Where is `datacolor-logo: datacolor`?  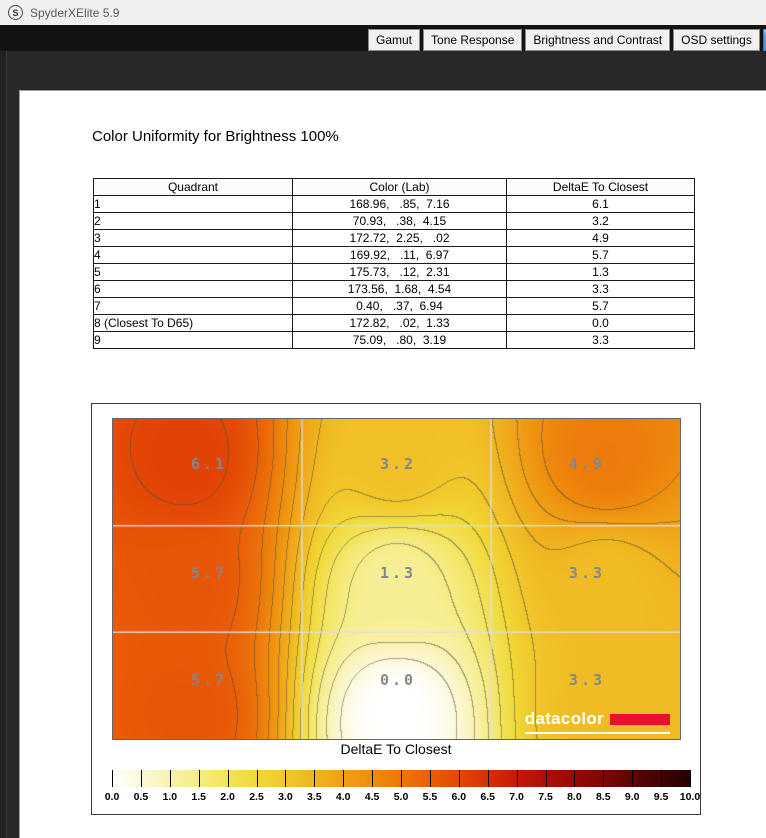
datacolor-logo: datacolor is located at coordinates (597, 721).